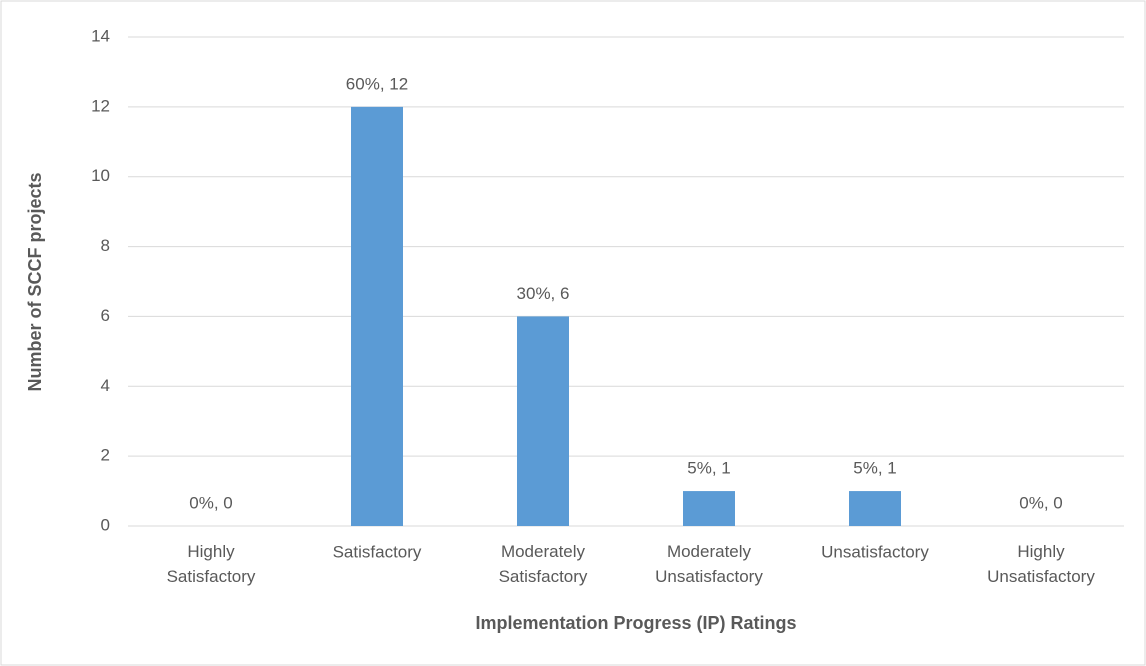 This screenshot has height=666, width=1146. I want to click on x-tick-label: Highly Unsatisfactory, so click(1041, 564).